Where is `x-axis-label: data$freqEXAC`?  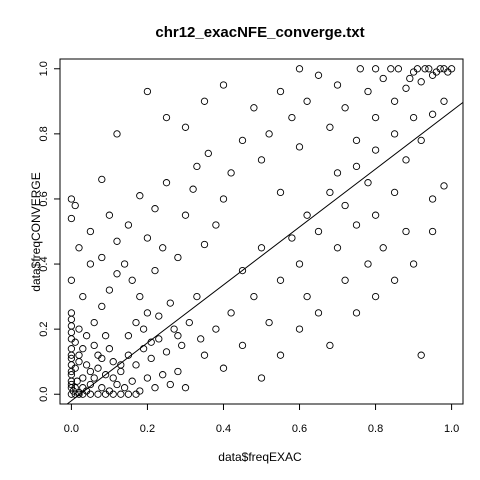
x-axis-label: data$freqEXAC is located at coordinates (260, 457).